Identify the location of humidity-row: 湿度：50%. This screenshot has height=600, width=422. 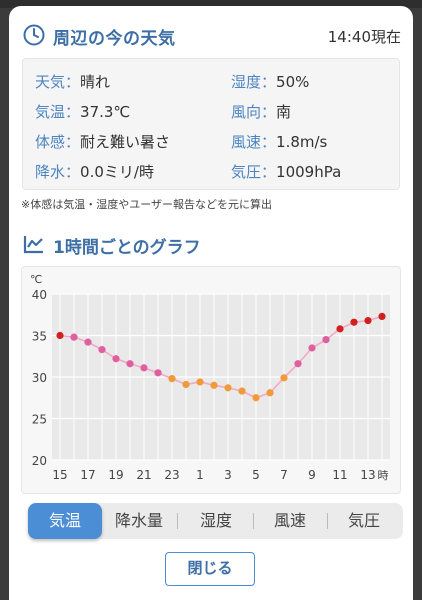
(270, 82).